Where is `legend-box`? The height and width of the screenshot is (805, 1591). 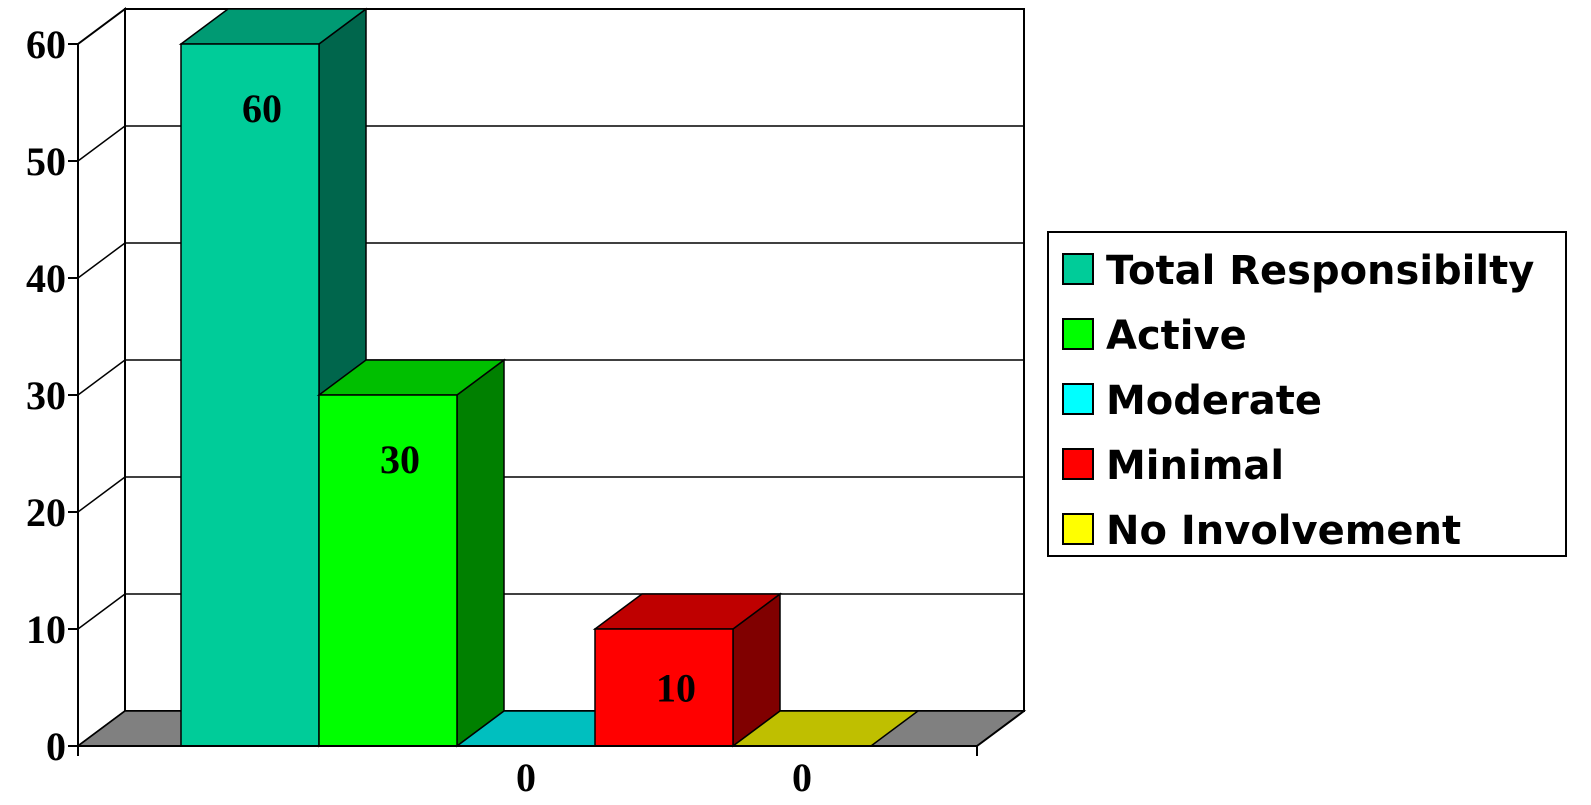
legend-box is located at coordinates (1307, 394).